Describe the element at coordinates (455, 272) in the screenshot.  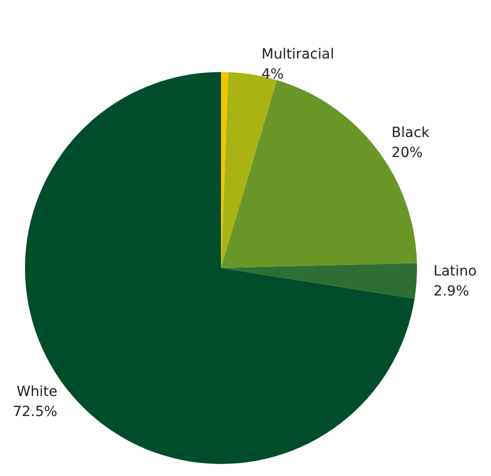
I see `slice-label: Latino` at that location.